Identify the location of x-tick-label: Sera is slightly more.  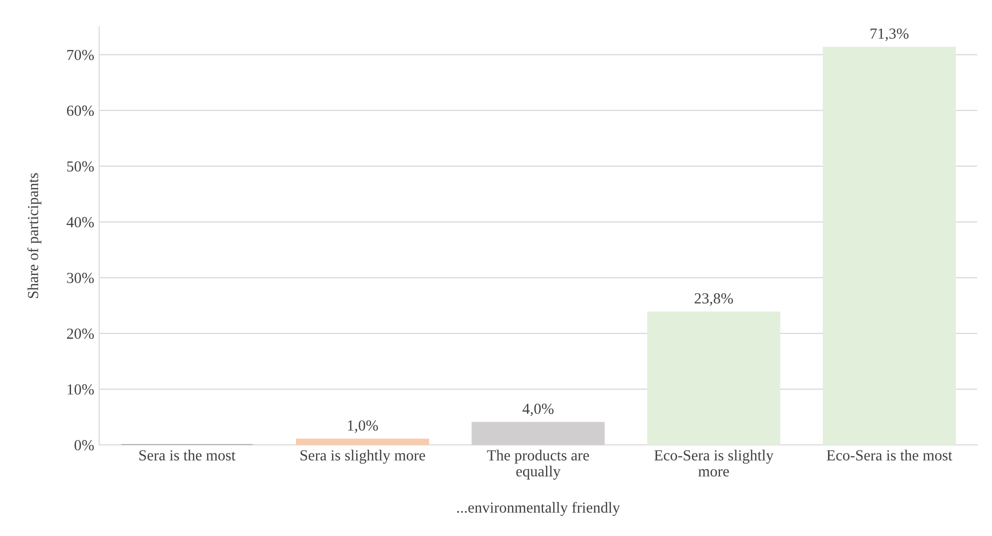
(363, 457).